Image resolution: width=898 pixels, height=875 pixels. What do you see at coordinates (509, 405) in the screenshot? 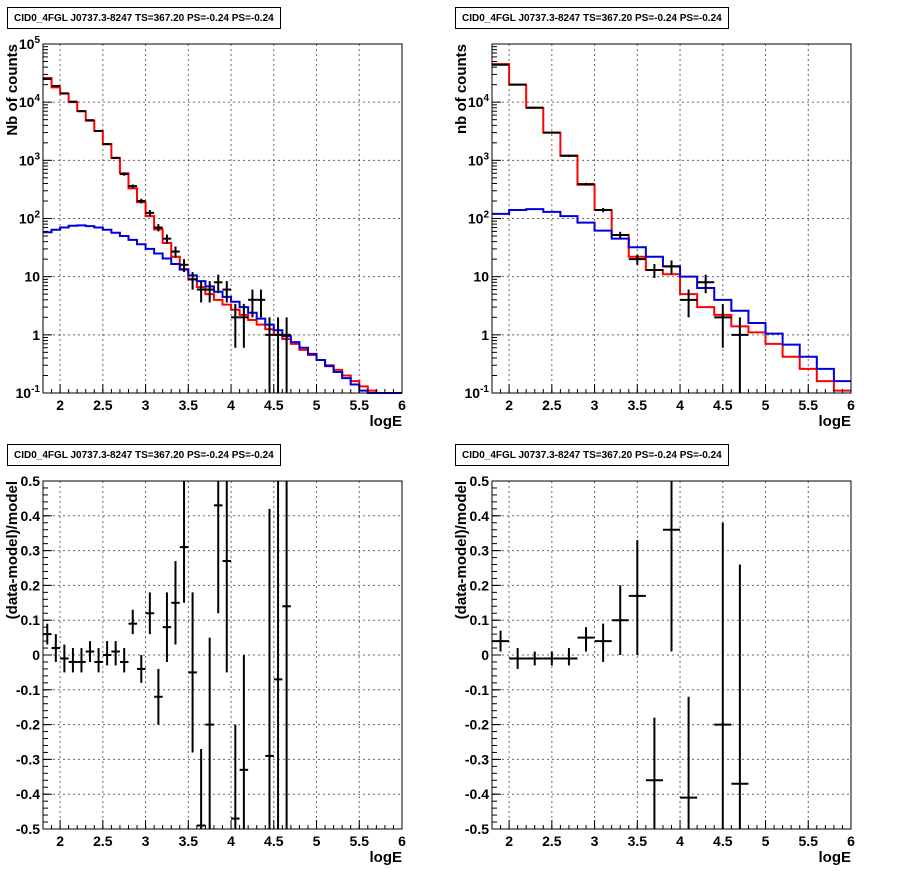
I see `panel-2-x-tick-label: 2` at bounding box center [509, 405].